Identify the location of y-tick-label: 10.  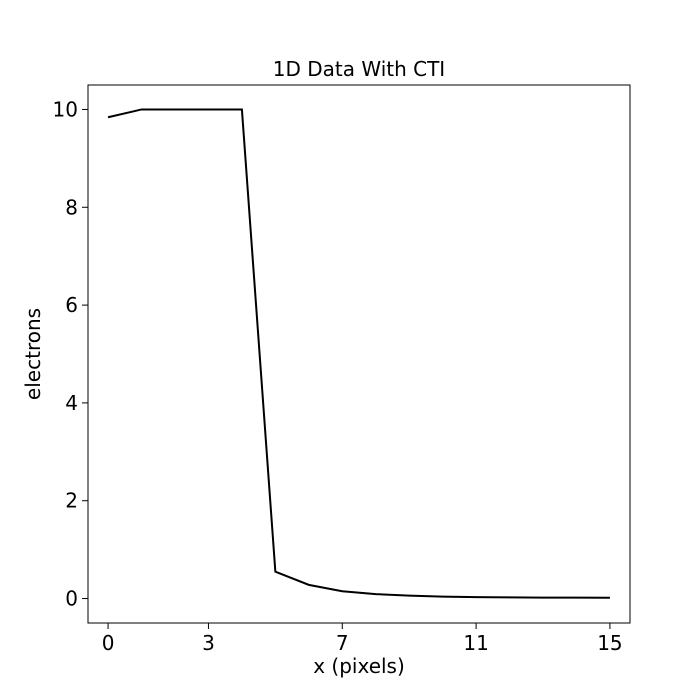
(65, 109).